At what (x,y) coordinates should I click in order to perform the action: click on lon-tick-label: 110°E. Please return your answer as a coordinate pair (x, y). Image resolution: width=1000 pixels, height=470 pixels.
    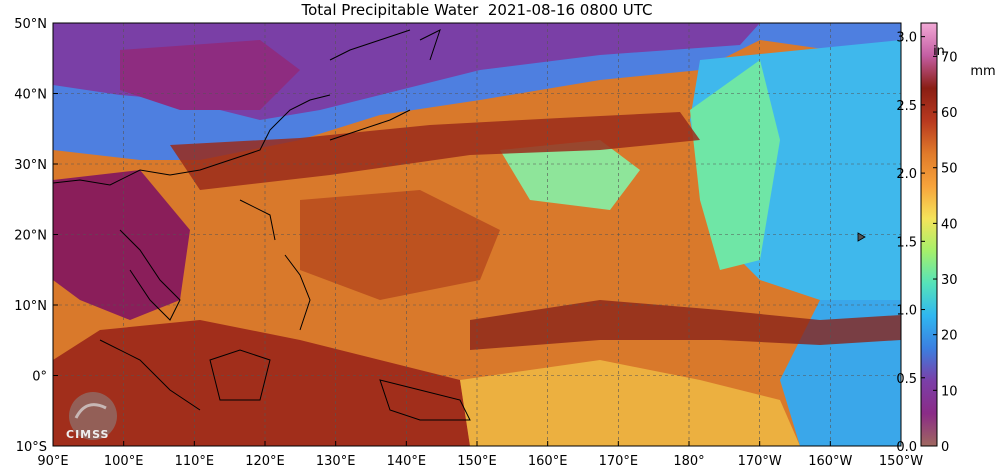
    Looking at the image, I should click on (195, 461).